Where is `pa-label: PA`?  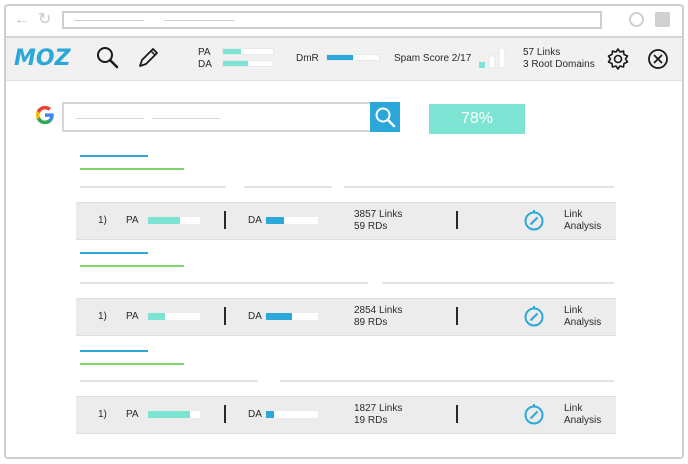 pa-label: PA is located at coordinates (204, 52).